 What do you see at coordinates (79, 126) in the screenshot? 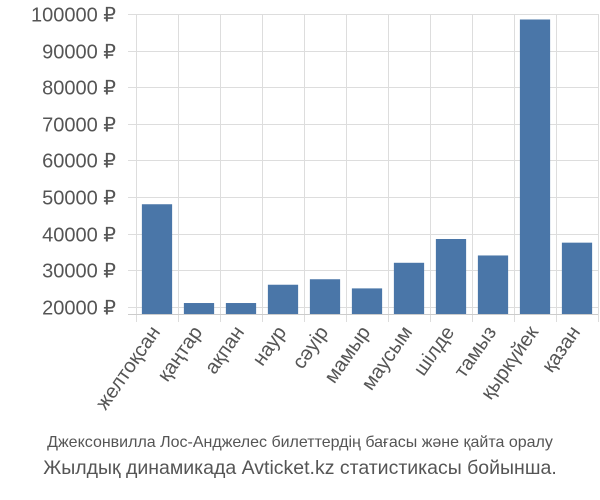
I see `y-tick-label: 70000 ₽` at bounding box center [79, 126].